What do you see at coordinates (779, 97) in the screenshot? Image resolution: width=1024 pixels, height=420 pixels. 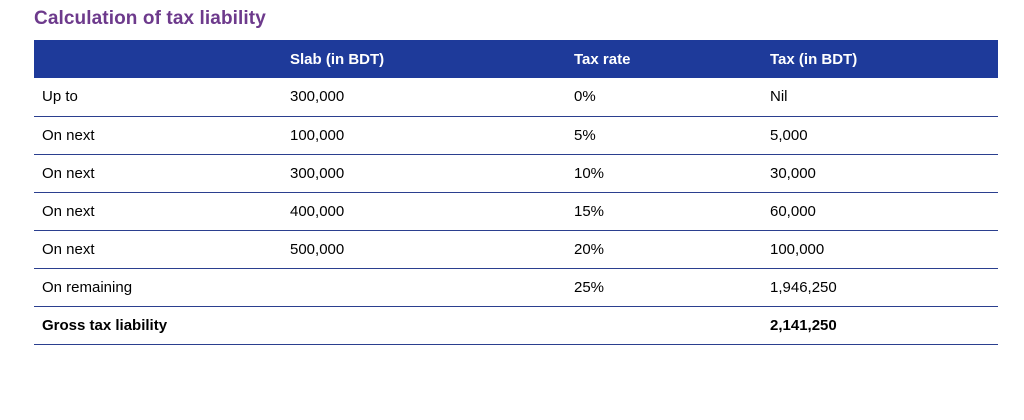 I see `tax-cell: Nil` at bounding box center [779, 97].